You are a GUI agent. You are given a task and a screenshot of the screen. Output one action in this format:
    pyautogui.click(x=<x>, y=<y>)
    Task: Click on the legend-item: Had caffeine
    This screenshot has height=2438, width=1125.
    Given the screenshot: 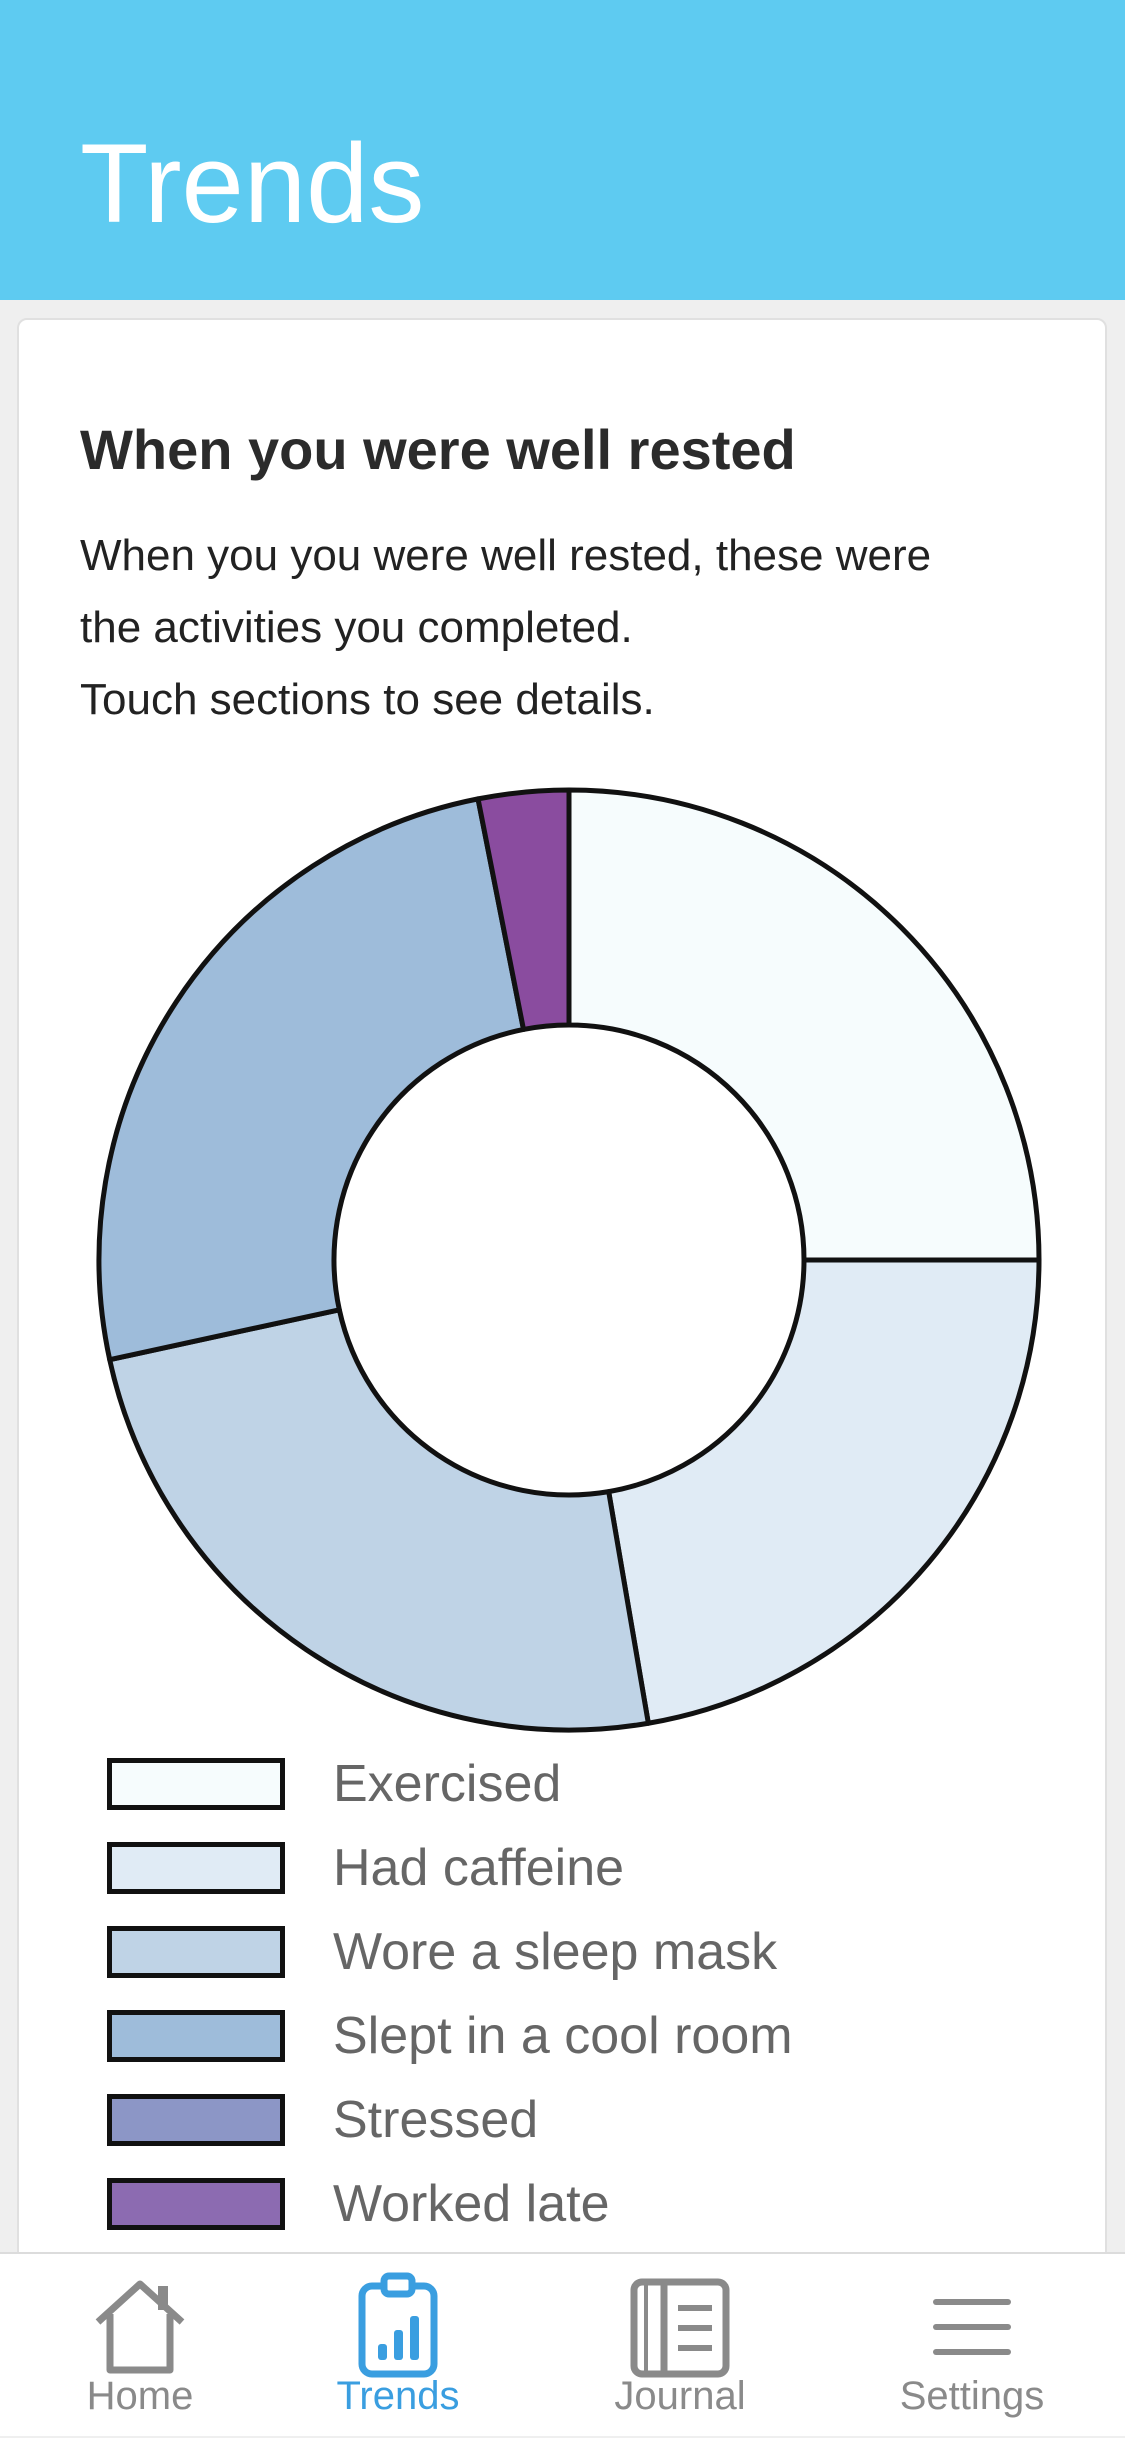 What is the action you would take?
    pyautogui.click(x=507, y=1876)
    